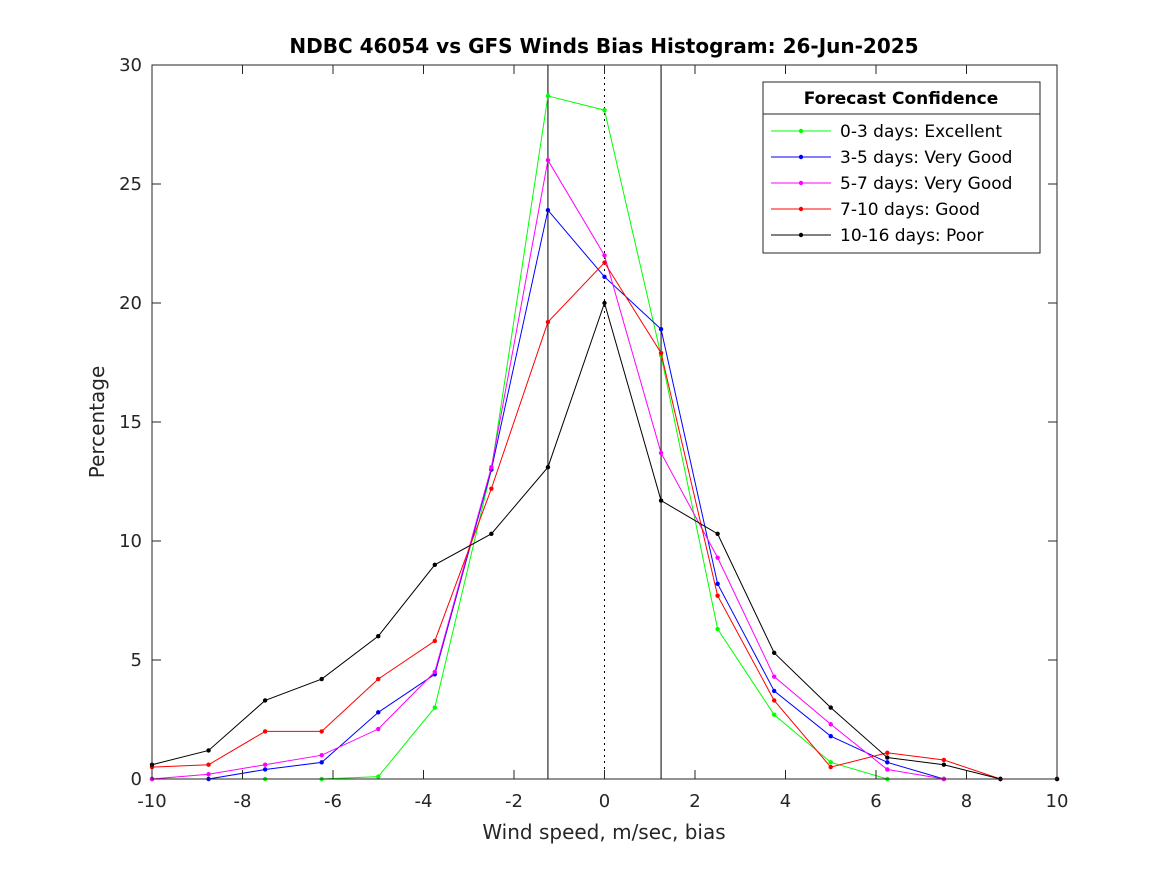  Describe the element at coordinates (694, 801) in the screenshot. I see `x-tick-label: 2` at that location.